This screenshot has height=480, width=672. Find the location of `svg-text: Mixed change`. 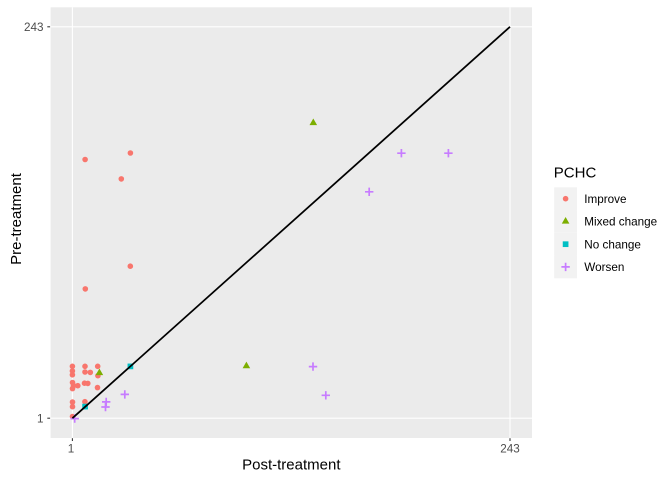

svg-text: Mixed change is located at coordinates (620, 222).